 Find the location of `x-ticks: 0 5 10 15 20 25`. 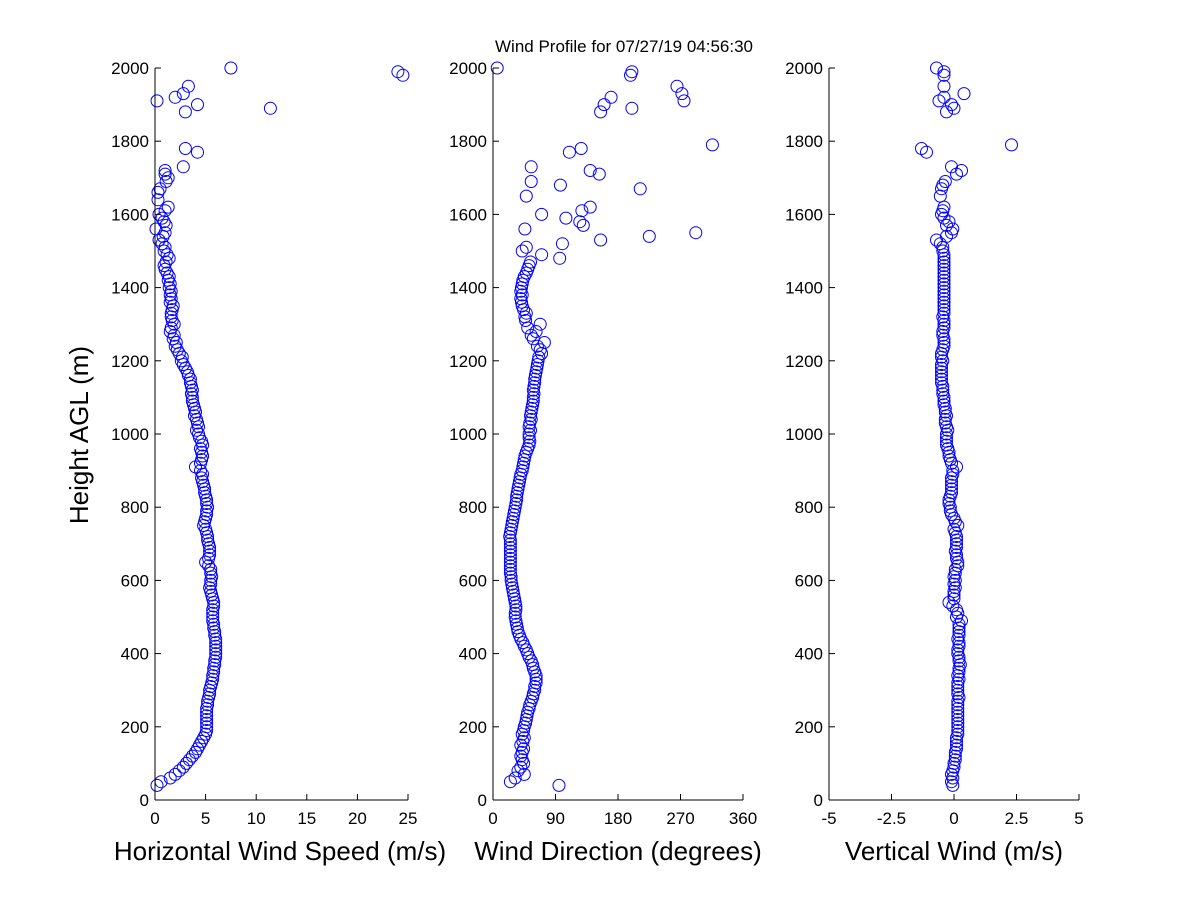

x-ticks: 0 5 10 15 20 25 is located at coordinates (283, 811).